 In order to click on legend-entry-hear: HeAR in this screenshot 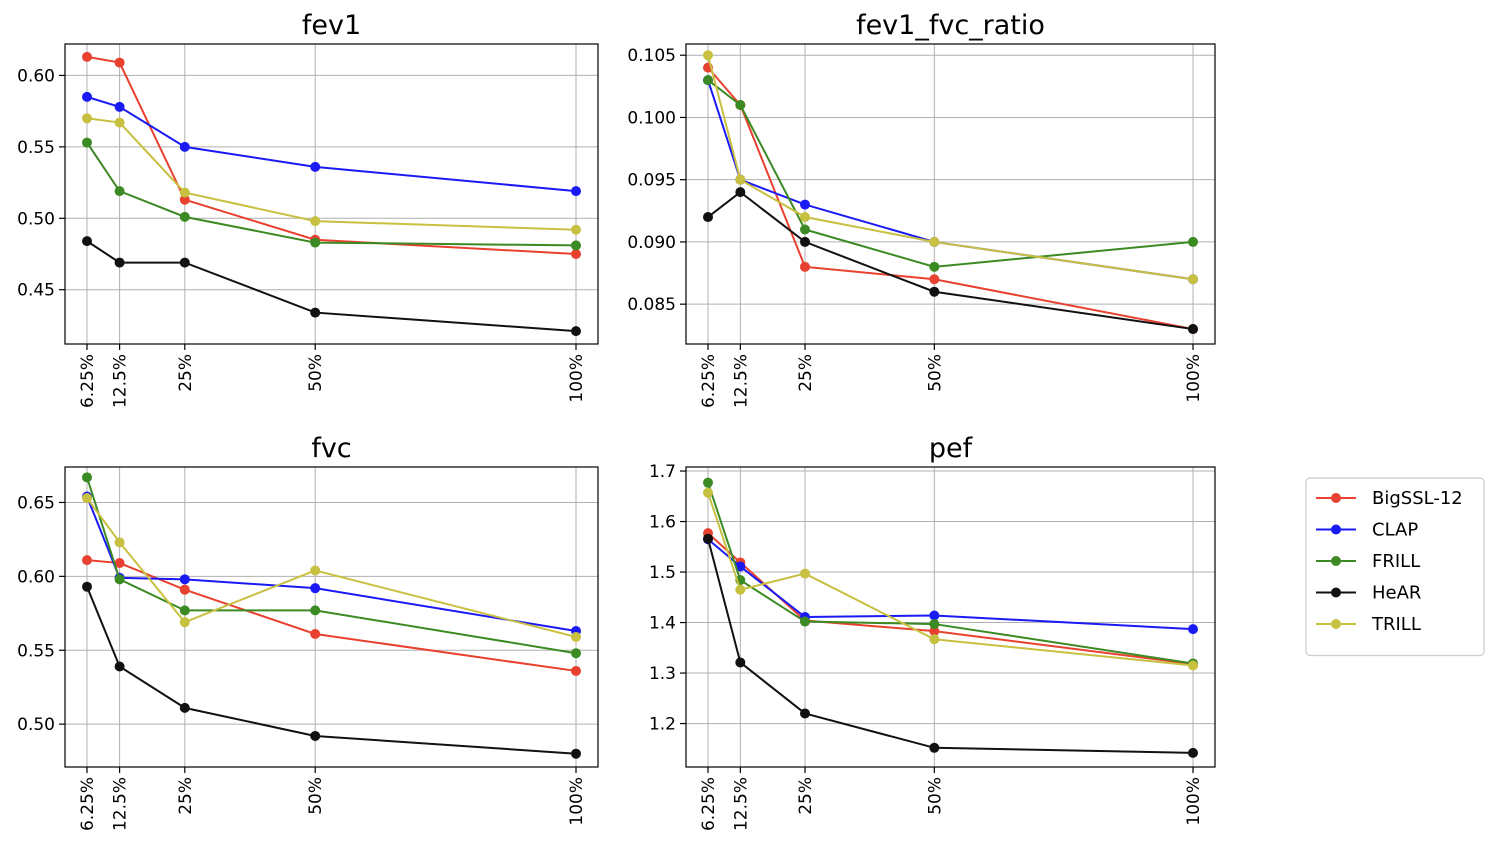, I will do `click(1368, 593)`.